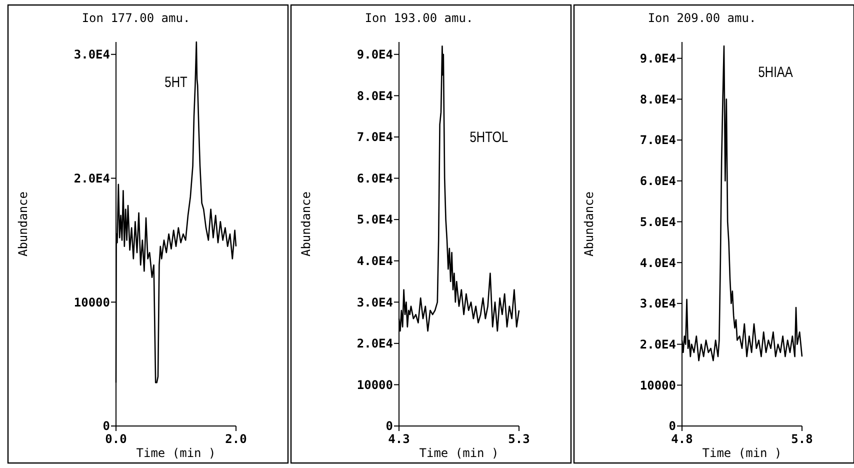 The height and width of the screenshot is (468, 854). Describe the element at coordinates (236, 439) in the screenshot. I see `x-tick-label: 2.0` at that location.